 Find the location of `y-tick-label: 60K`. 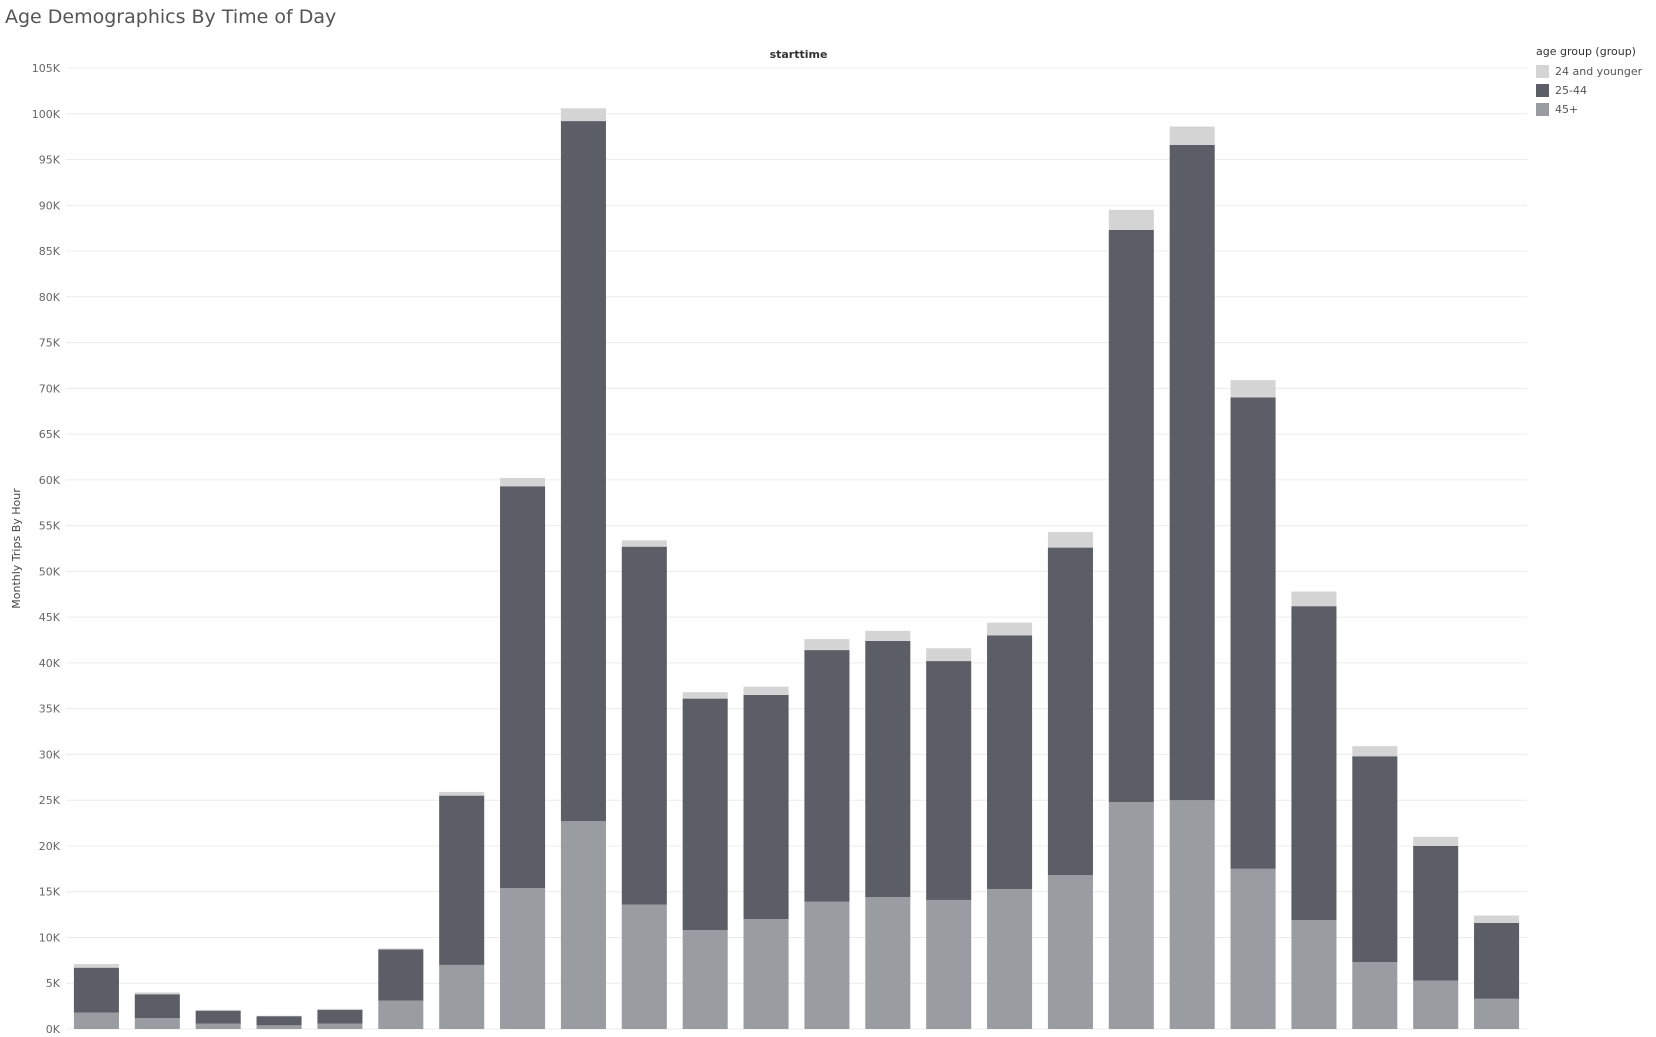

y-tick-label: 60K is located at coordinates (50, 480).